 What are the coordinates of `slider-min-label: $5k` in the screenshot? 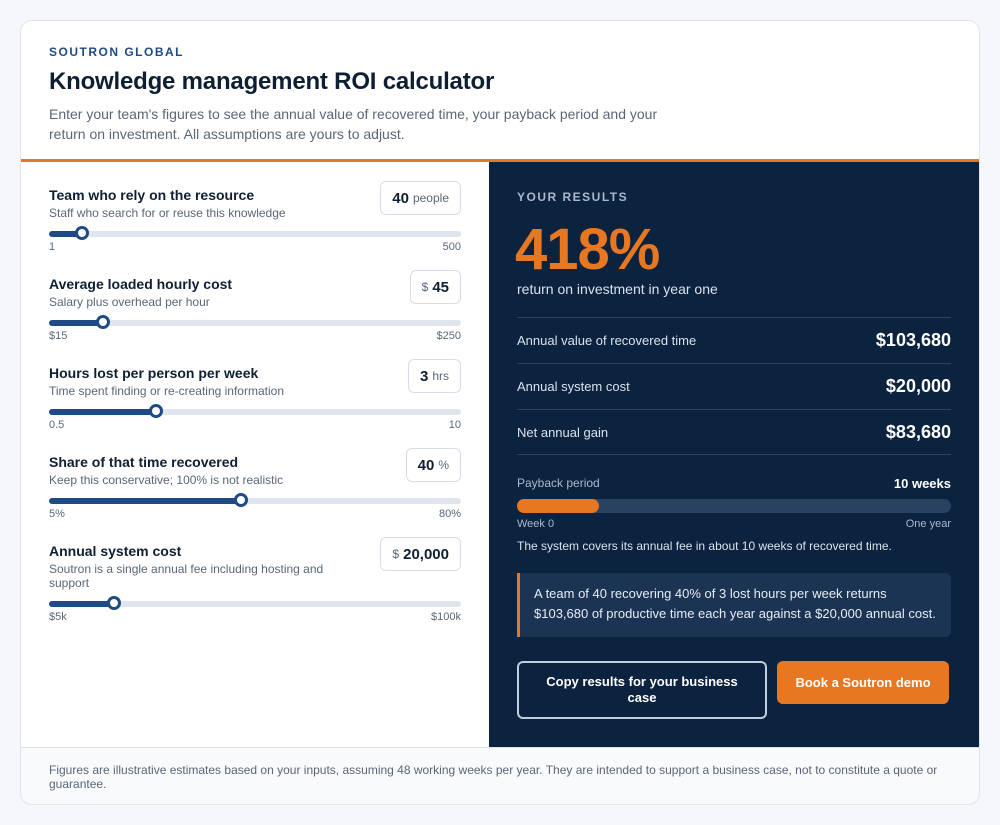 It's located at (58, 617).